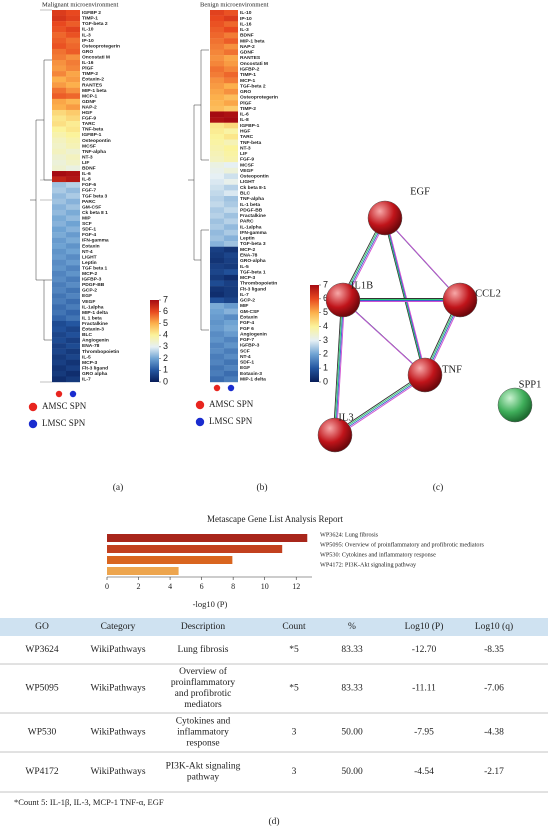  What do you see at coordinates (165, 299) in the screenshot?
I see `colorbar-tick-label: 7` at bounding box center [165, 299].